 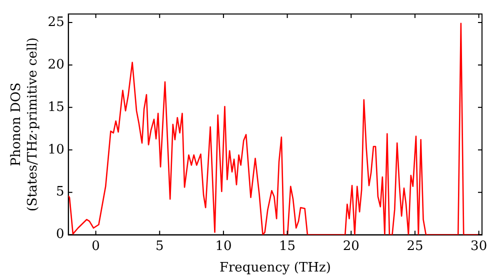 What do you see at coordinates (56, 64) in the screenshot?
I see `y-tick-label: 20` at bounding box center [56, 64].